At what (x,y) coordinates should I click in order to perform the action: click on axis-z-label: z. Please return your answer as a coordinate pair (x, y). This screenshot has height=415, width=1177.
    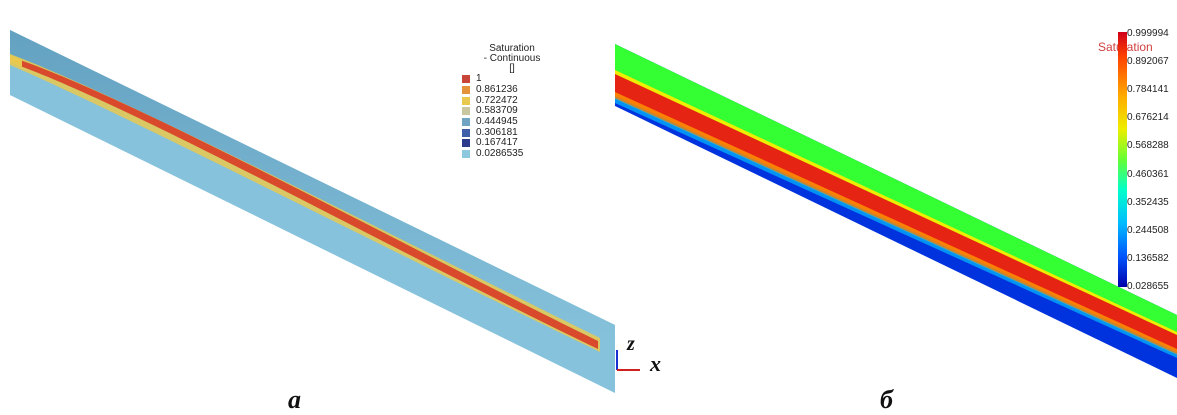
    Looking at the image, I should click on (631, 344).